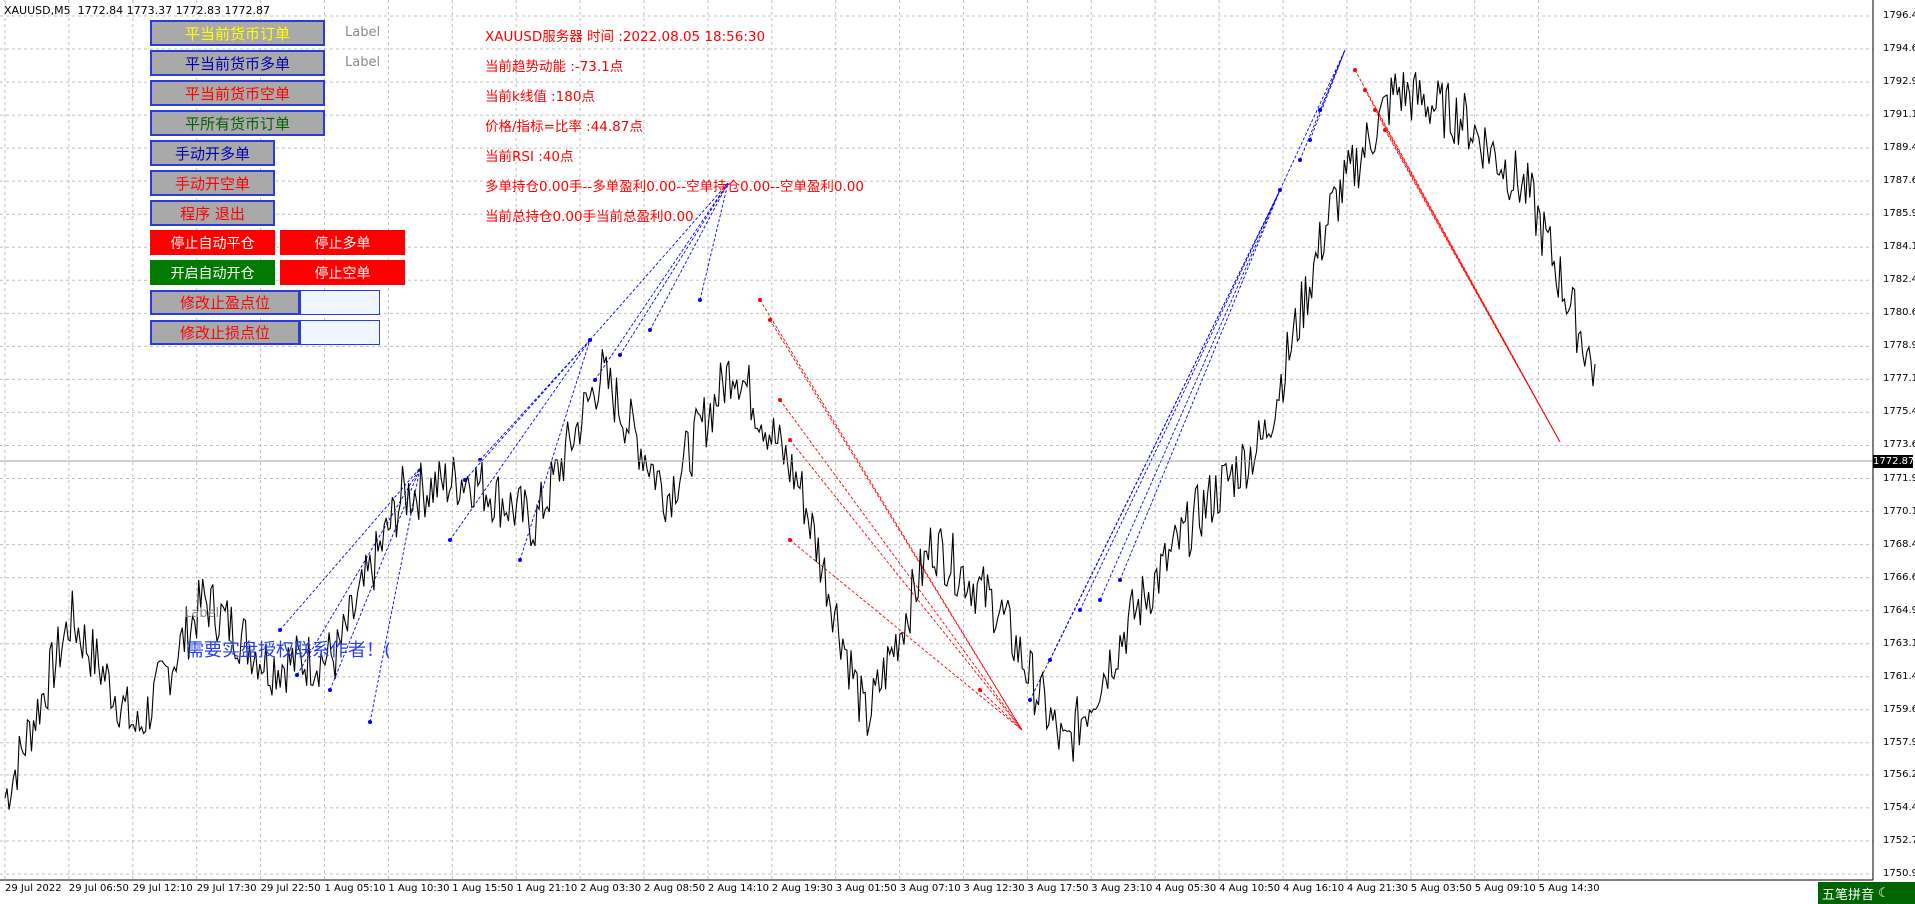 This screenshot has width=1915, height=904. I want to click on time-tick-label: 5 Aug 09:10, so click(1505, 888).